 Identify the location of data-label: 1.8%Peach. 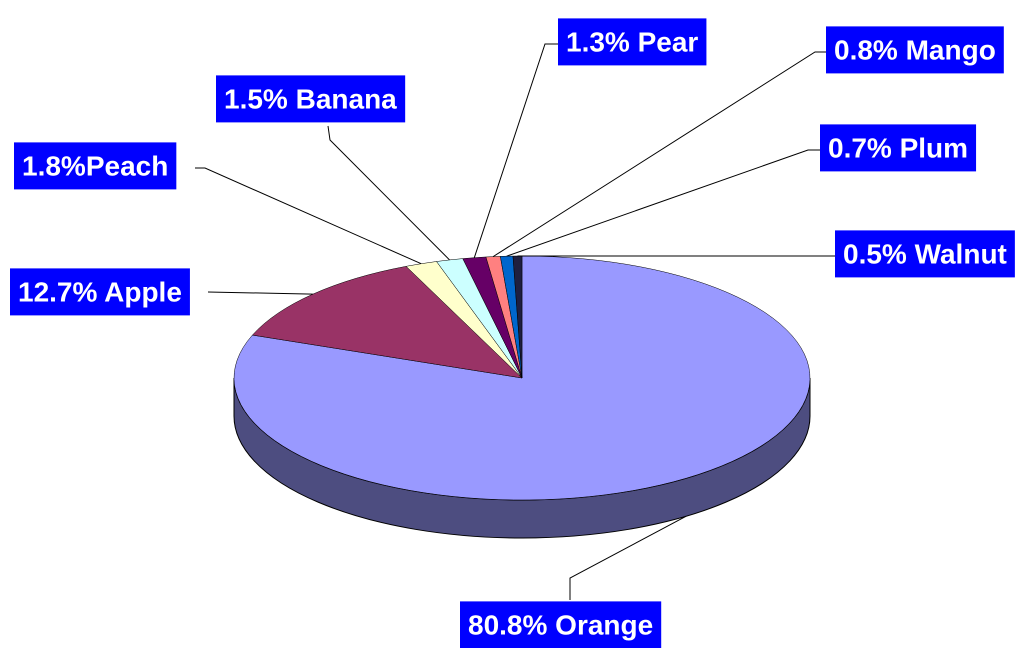
(95, 165).